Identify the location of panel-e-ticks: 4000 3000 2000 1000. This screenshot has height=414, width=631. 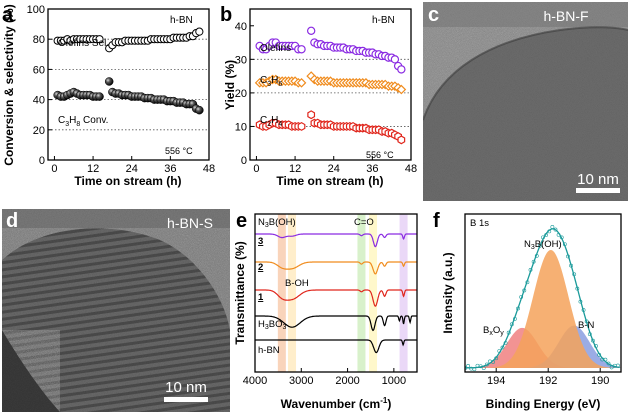
(324, 377).